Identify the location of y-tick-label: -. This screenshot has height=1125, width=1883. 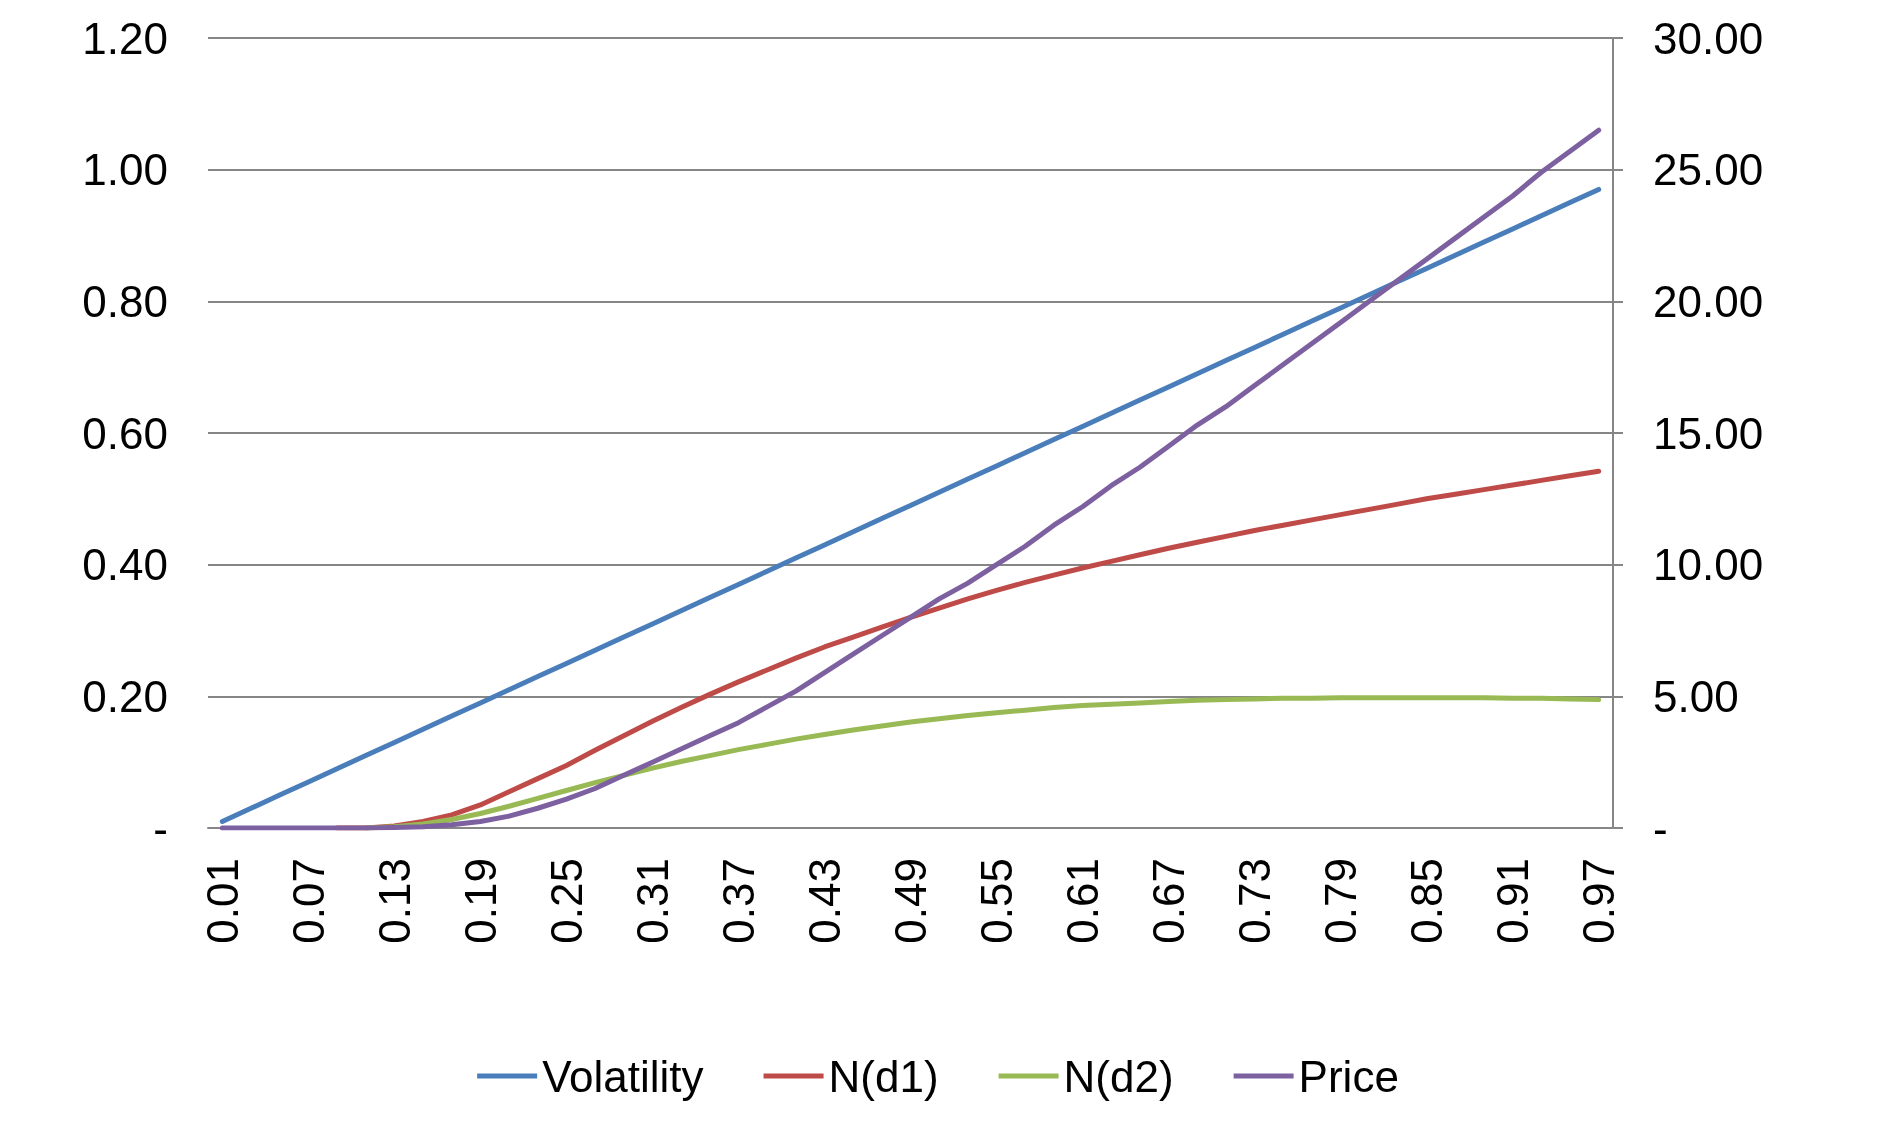
(160, 828).